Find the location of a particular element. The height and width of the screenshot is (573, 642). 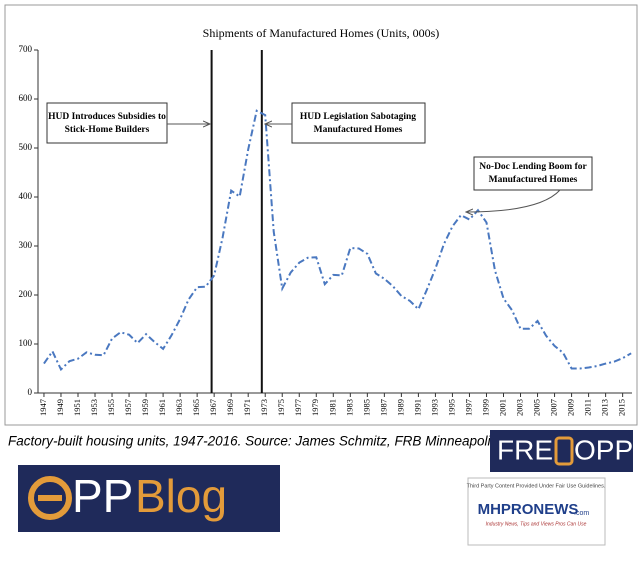

x-tick-label: 1993 is located at coordinates (434, 407).